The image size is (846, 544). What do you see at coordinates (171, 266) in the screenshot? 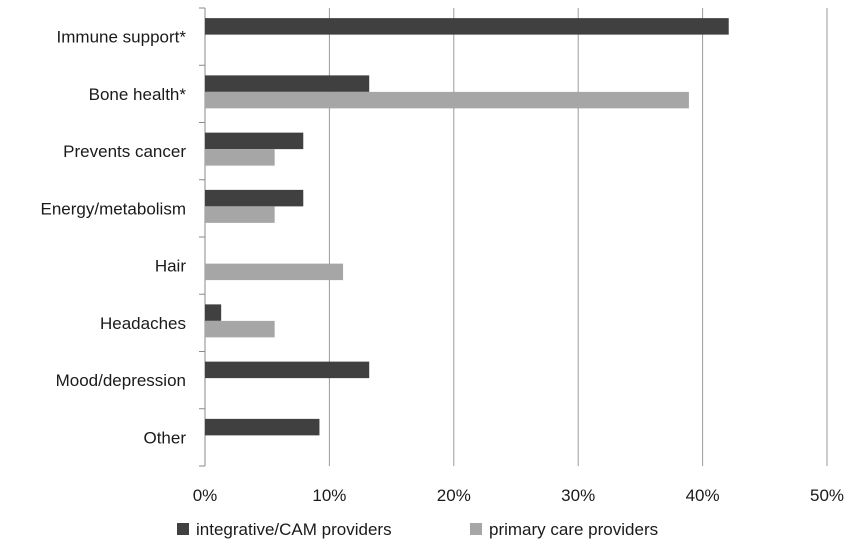
I see `category-label: Hair` at bounding box center [171, 266].